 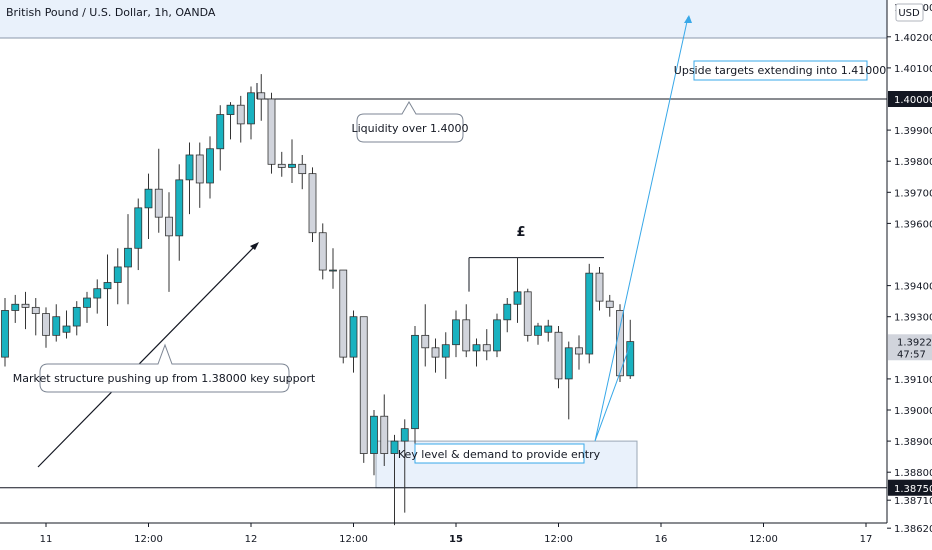 I want to click on time-axis-ticks: 11 12:00 12 12:00 15 12:00 16 12:00 17, so click(x=456, y=534).